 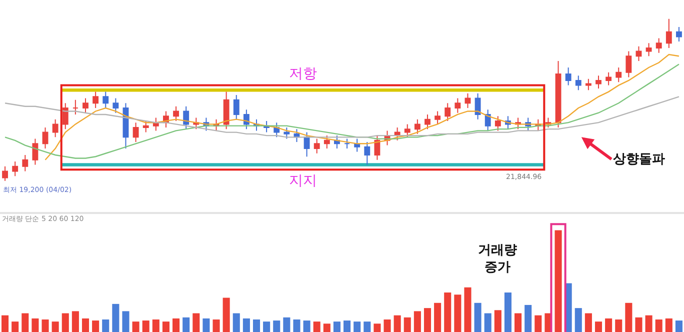 I want to click on band-label: 저항, so click(x=303, y=74).